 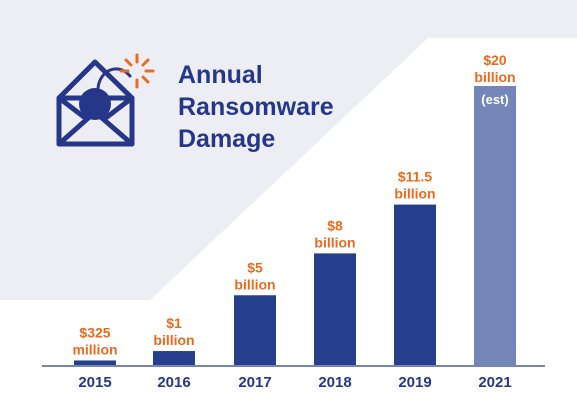 I want to click on value-label-2018: billion, so click(x=334, y=242).